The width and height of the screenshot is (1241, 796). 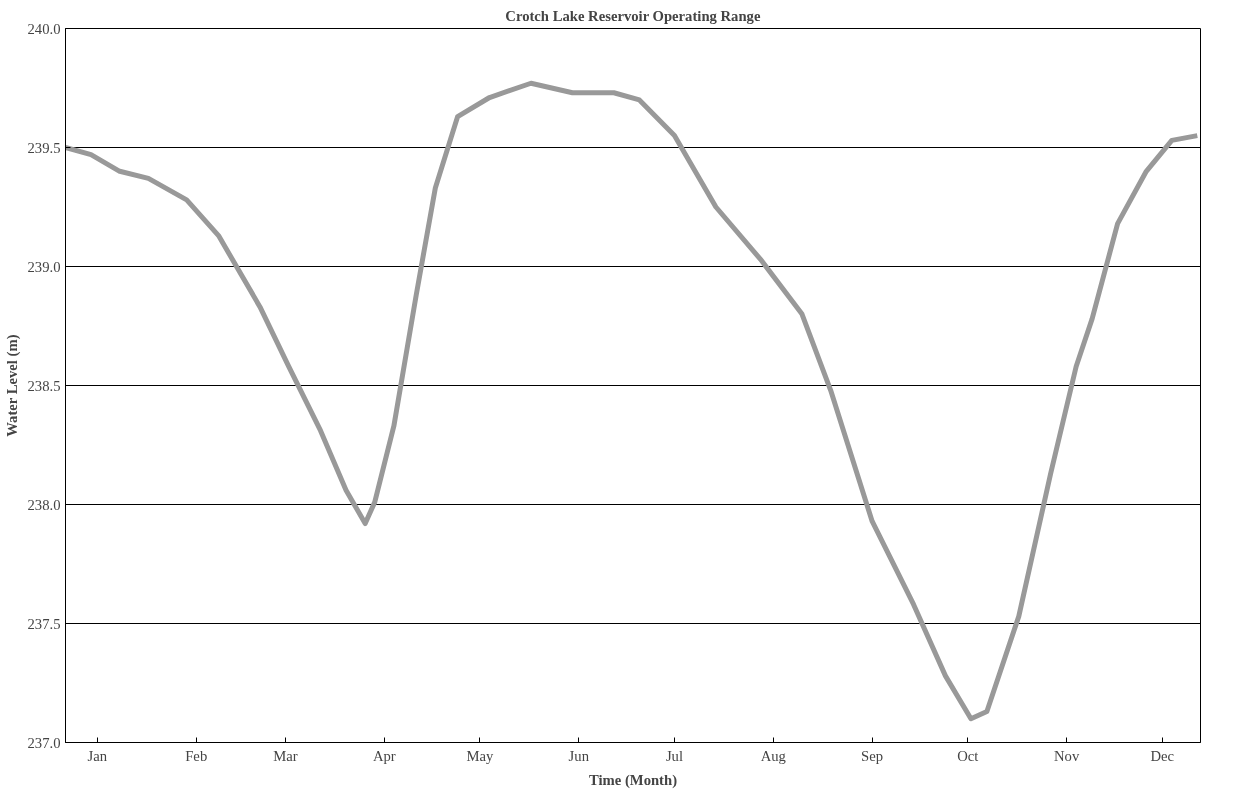 What do you see at coordinates (773, 755) in the screenshot?
I see `x-tick-label: Aug` at bounding box center [773, 755].